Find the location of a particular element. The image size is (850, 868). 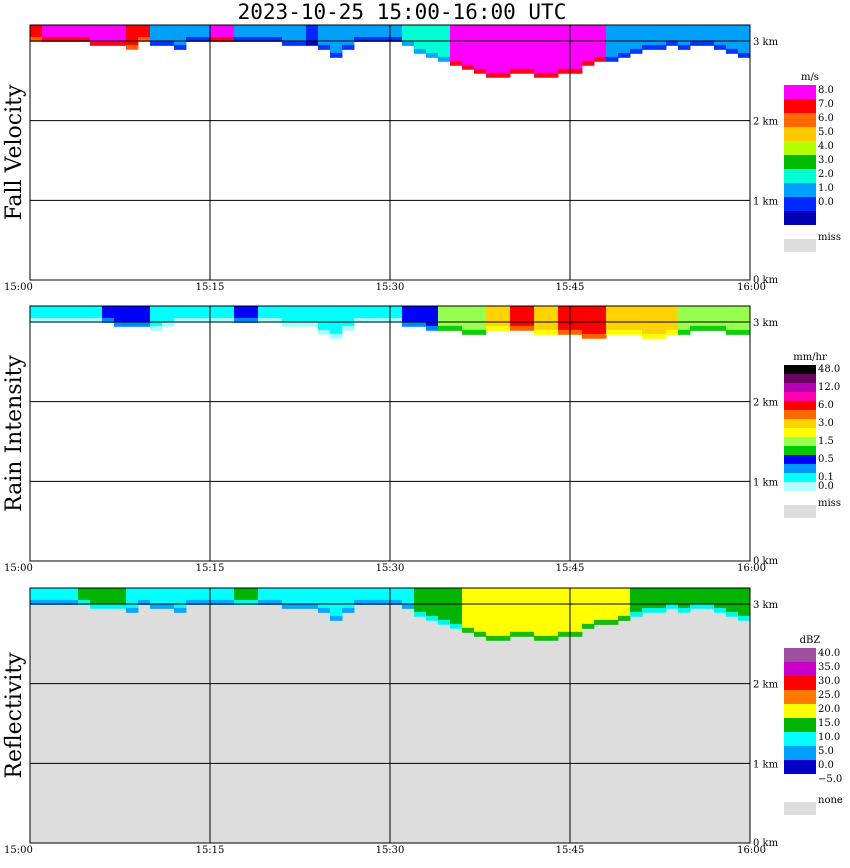

x-tick-label: 15:00 is located at coordinates (18, 850).